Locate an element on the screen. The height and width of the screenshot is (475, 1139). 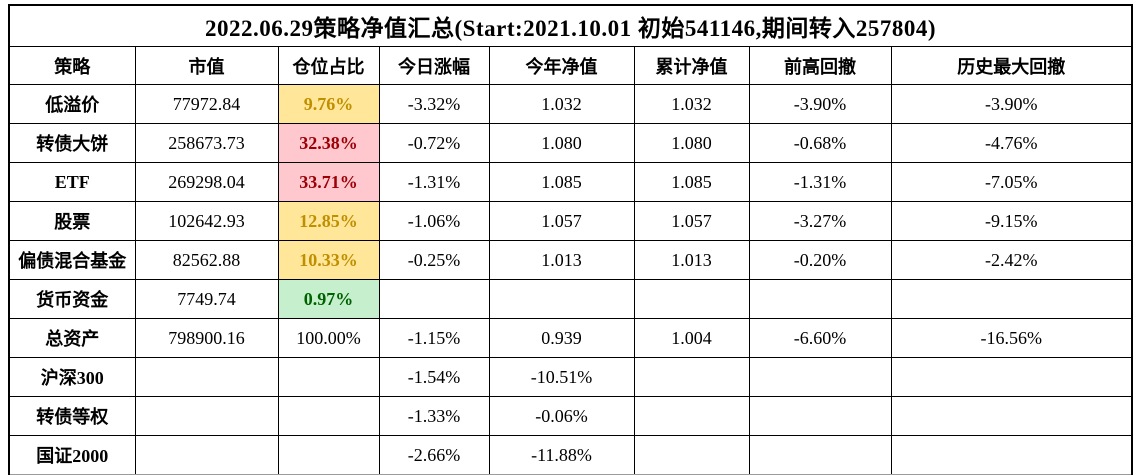
cell-today-change: -2.66% is located at coordinates (434, 455).